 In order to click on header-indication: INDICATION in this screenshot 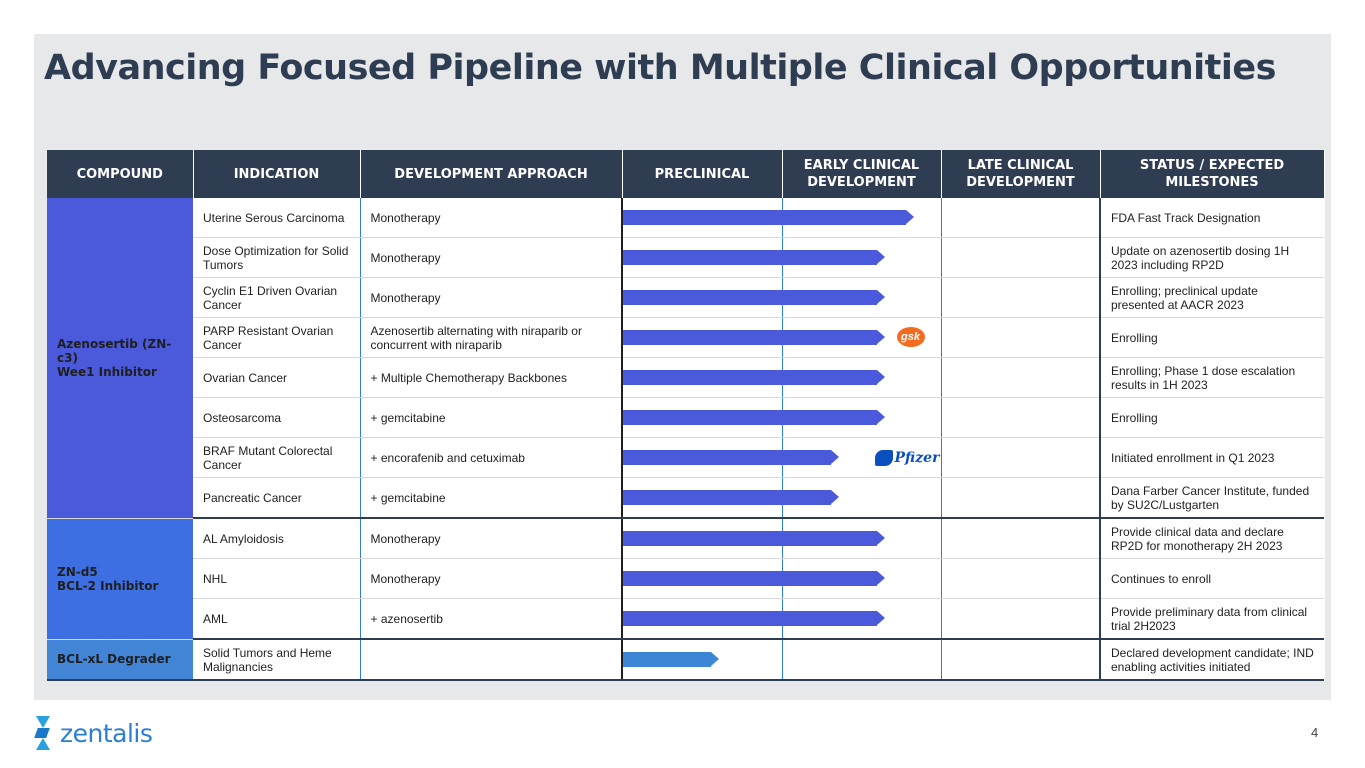, I will do `click(277, 174)`.